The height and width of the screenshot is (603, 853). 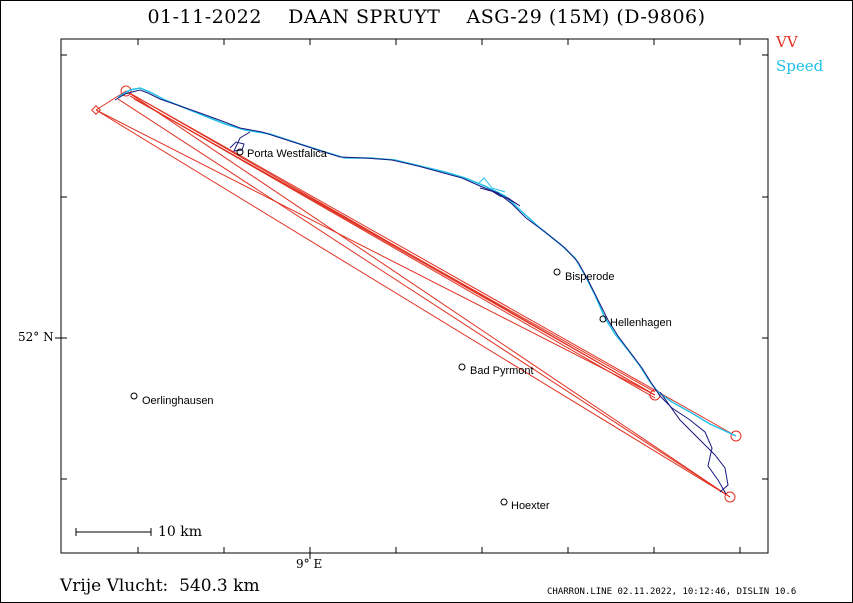 I want to click on longitude-label: 9° E, so click(x=309, y=564).